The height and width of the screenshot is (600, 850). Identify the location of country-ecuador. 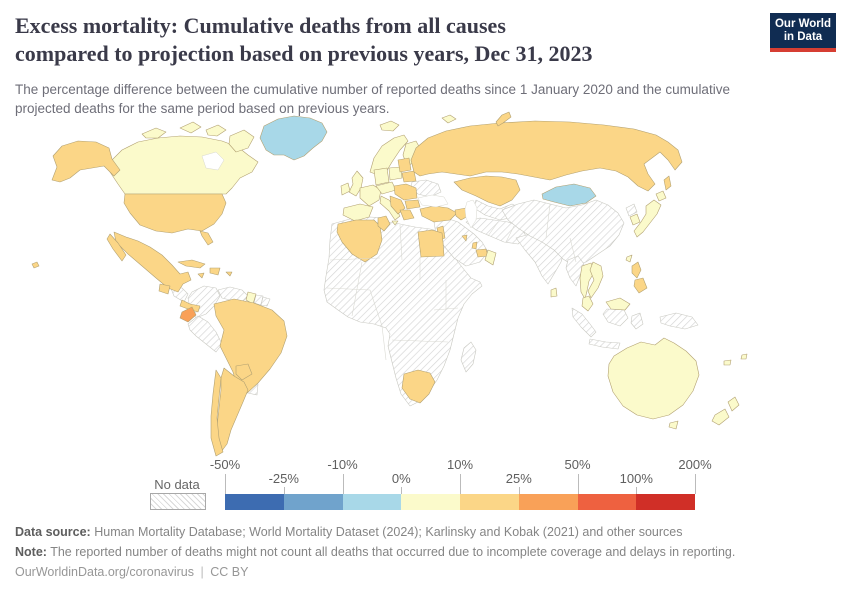
(188, 314).